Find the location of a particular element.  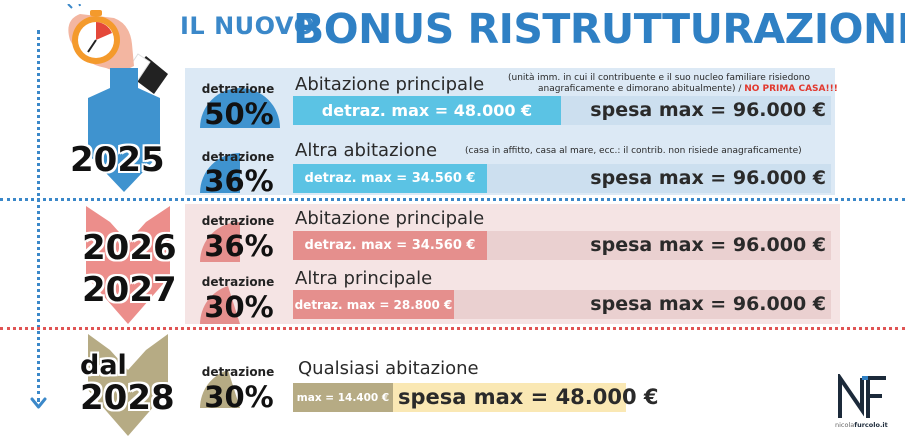

header-title: BONUS RISTRUTTURAZIONE is located at coordinates (599, 29).